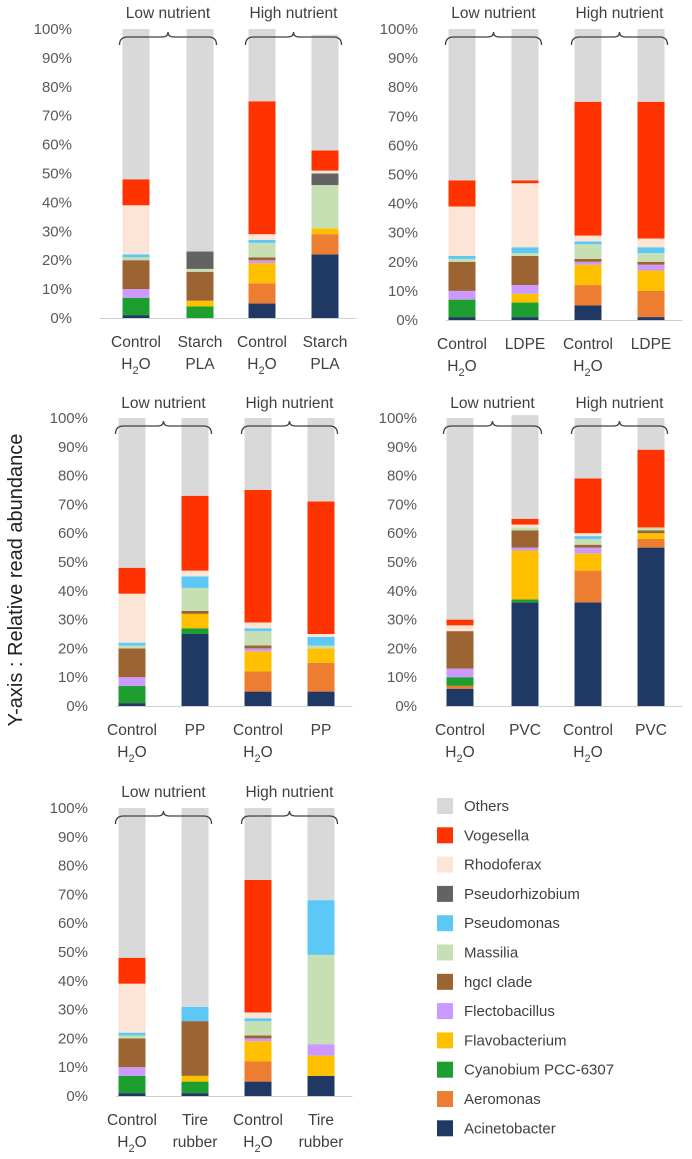 Image resolution: width=692 pixels, height=1159 pixels. Describe the element at coordinates (445, 923) in the screenshot. I see `legend-swatch-pseudomonas` at that location.